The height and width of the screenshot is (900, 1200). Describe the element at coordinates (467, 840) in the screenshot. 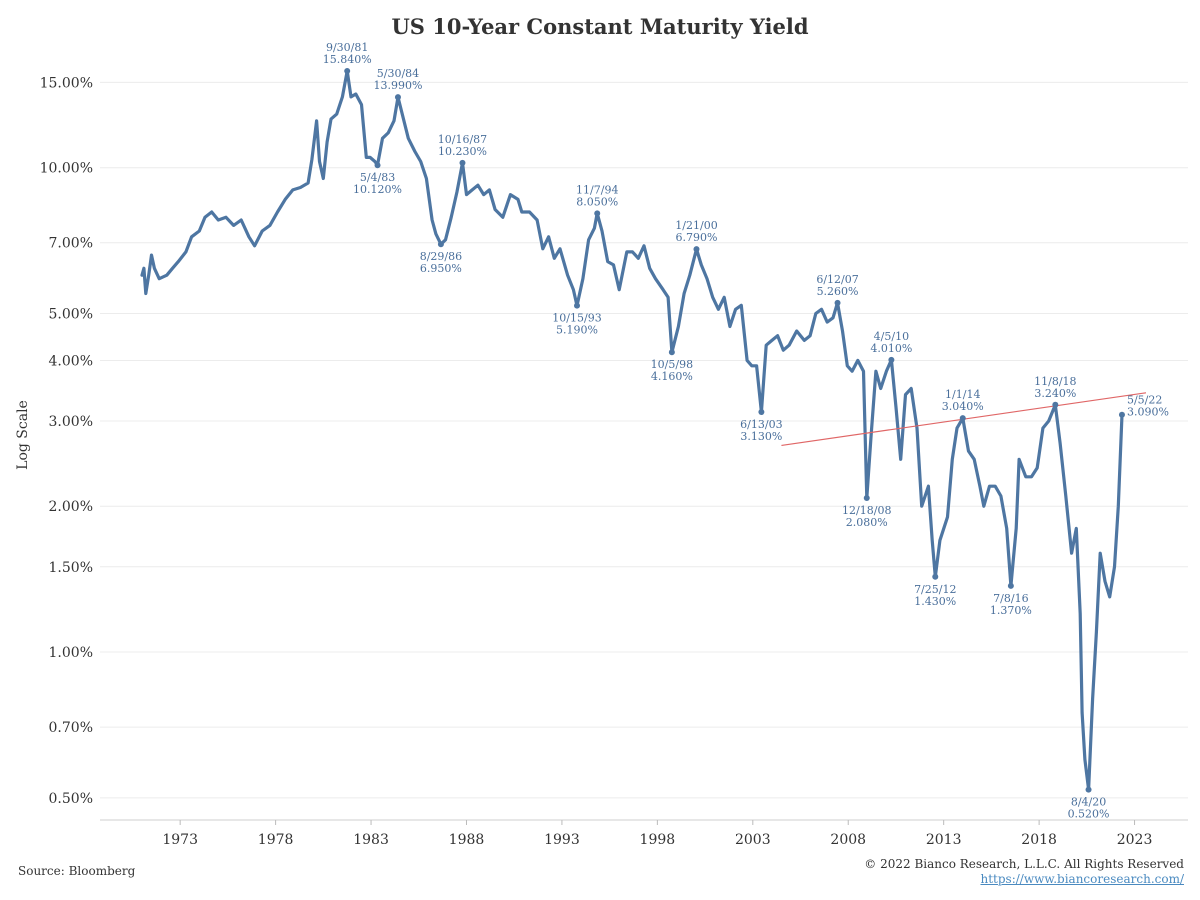

I see `x-tick-label: 1988` at that location.